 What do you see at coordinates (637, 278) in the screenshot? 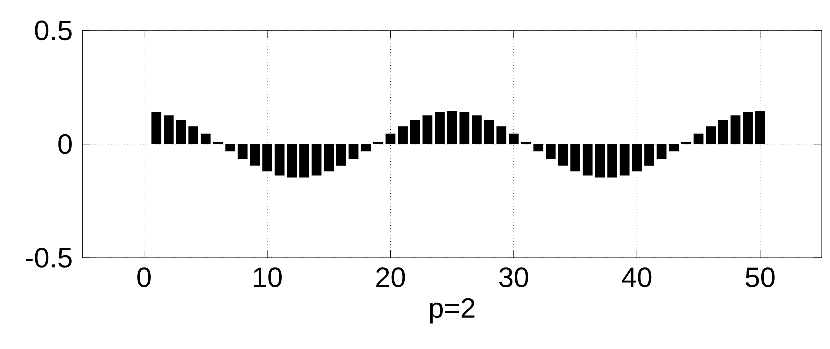
I see `x-tick-label: 40` at bounding box center [637, 278].